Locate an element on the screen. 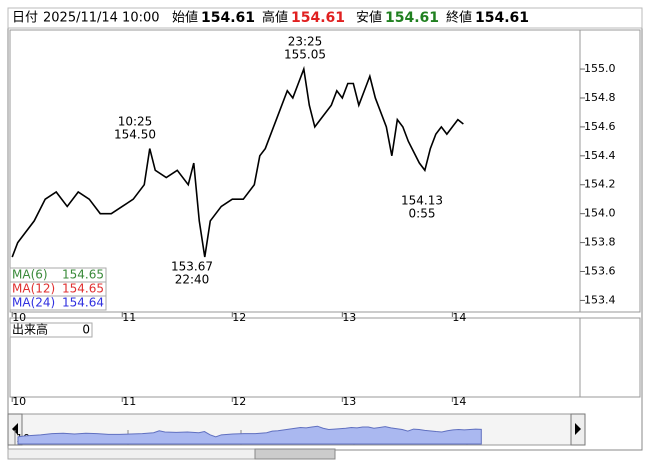  y-tick-label: 153.6 is located at coordinates (600, 271).